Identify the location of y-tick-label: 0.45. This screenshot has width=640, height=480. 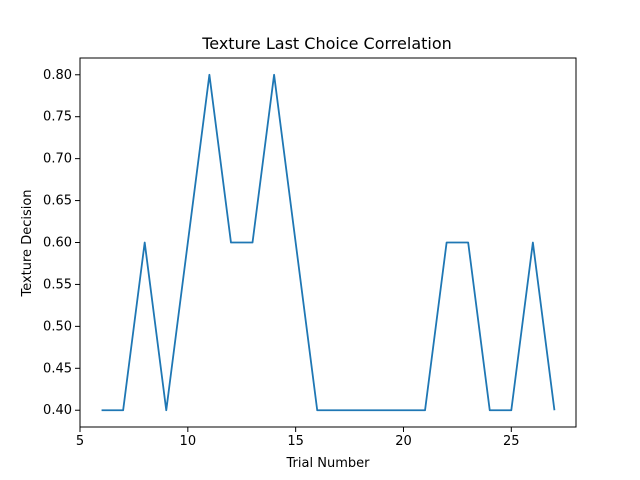
(57, 368).